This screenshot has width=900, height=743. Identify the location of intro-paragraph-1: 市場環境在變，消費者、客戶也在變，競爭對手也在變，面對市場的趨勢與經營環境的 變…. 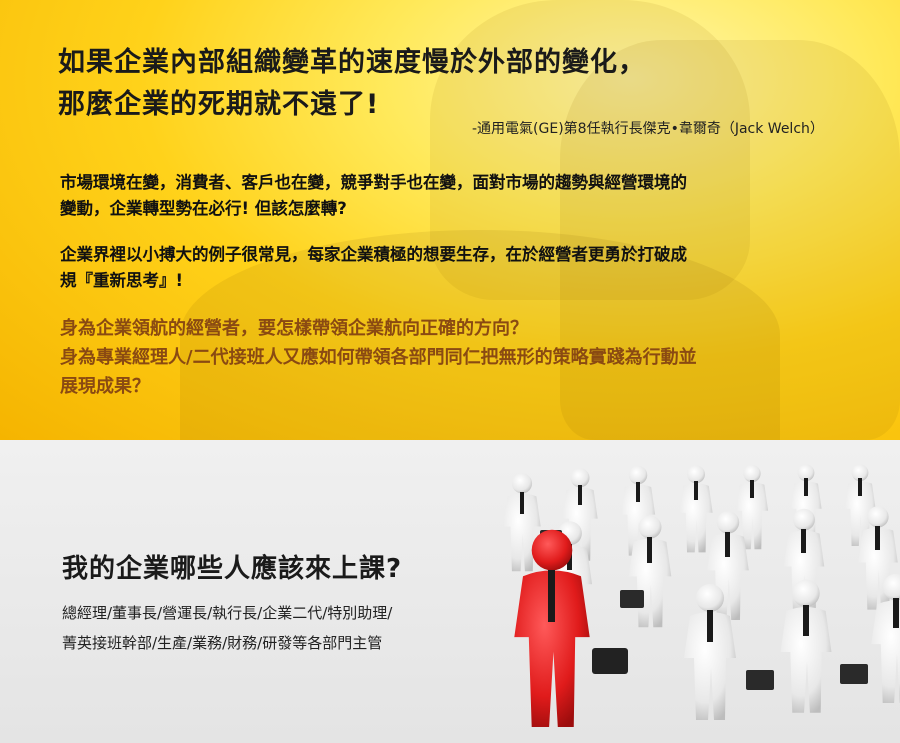
(450, 196).